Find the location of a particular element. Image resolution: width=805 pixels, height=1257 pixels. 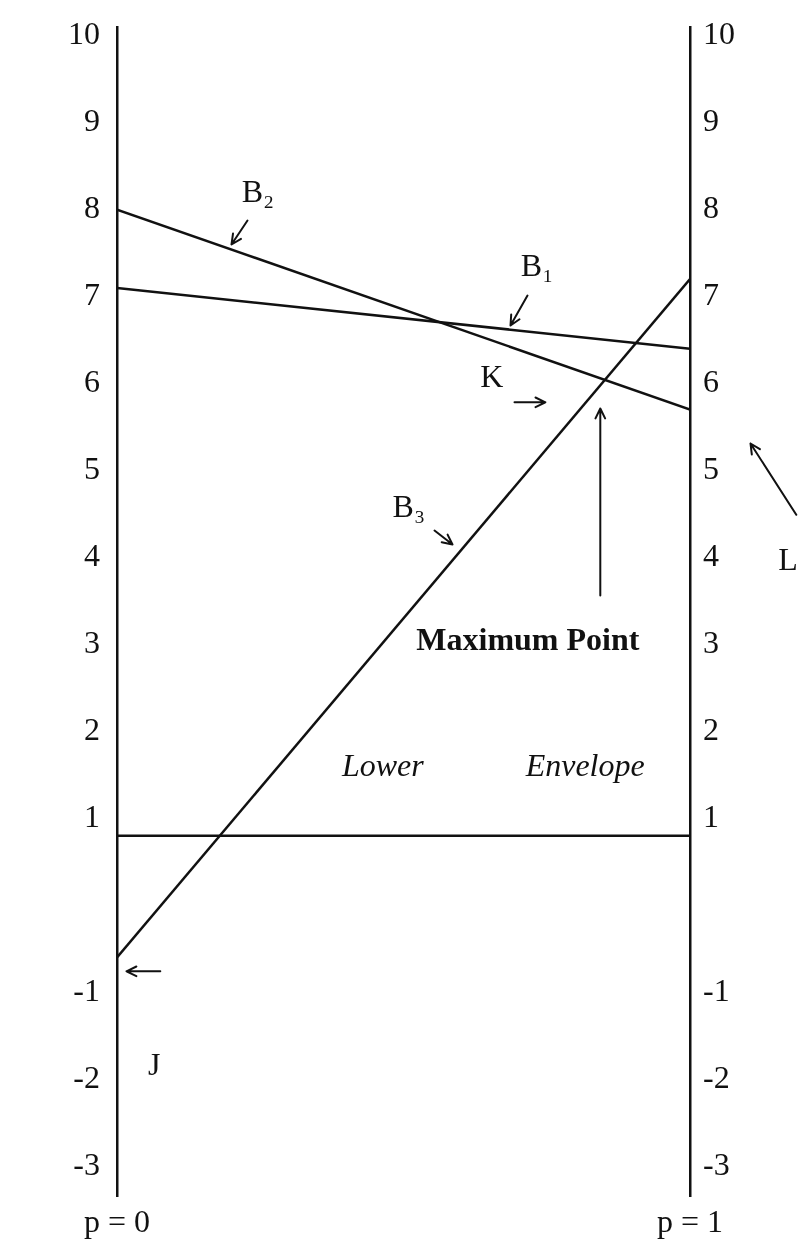

y2-tick-label: 2 is located at coordinates (711, 728).